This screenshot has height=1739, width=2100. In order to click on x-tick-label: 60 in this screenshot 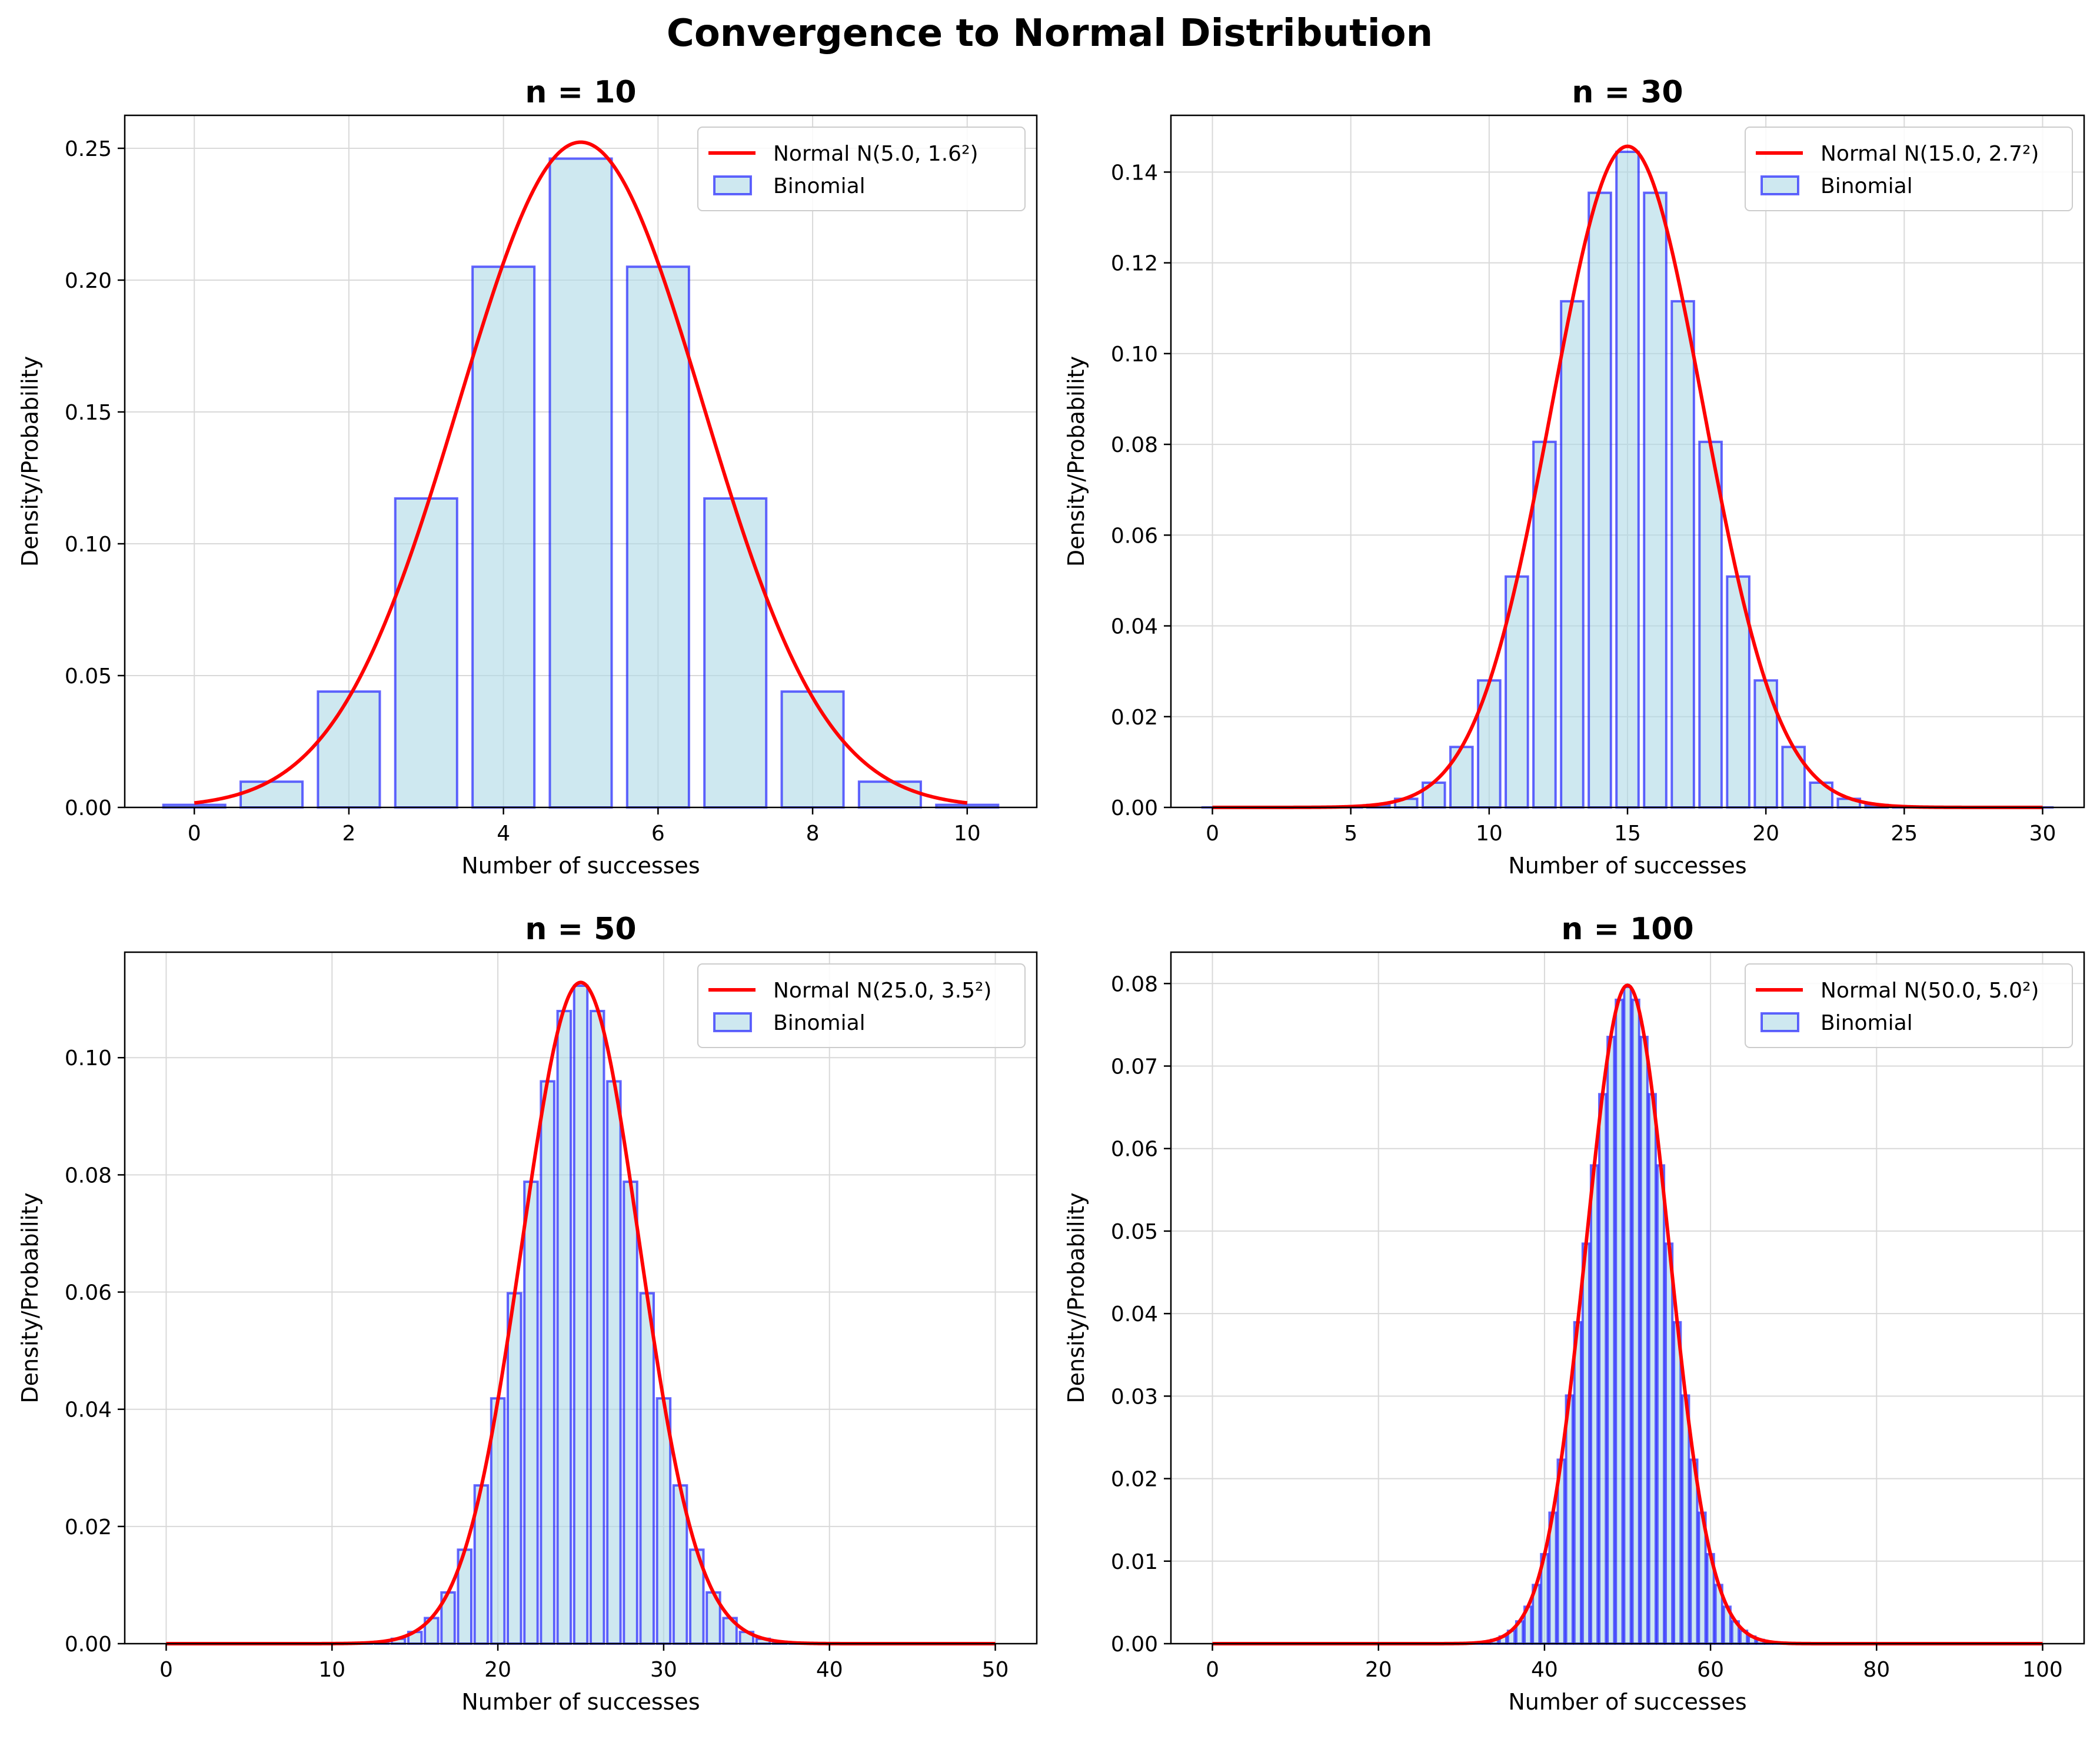, I will do `click(1710, 1670)`.